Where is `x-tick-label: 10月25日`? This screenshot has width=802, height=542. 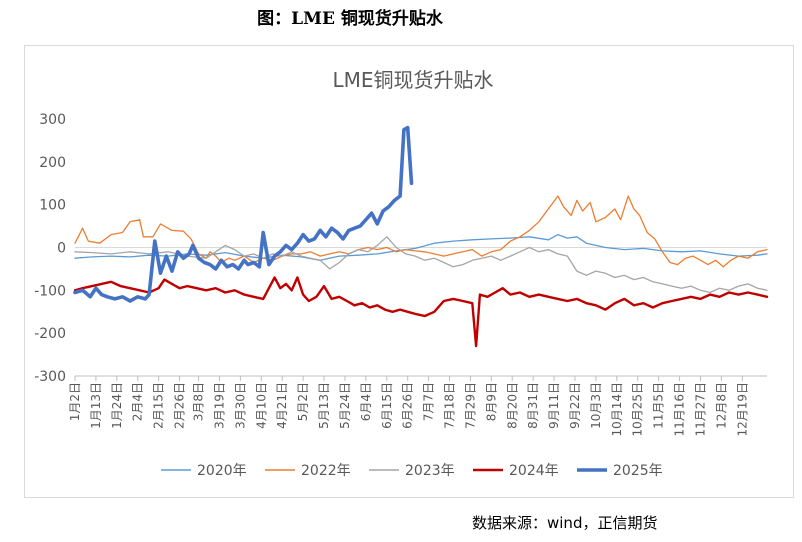 x-tick-label: 10月25日 is located at coordinates (638, 409).